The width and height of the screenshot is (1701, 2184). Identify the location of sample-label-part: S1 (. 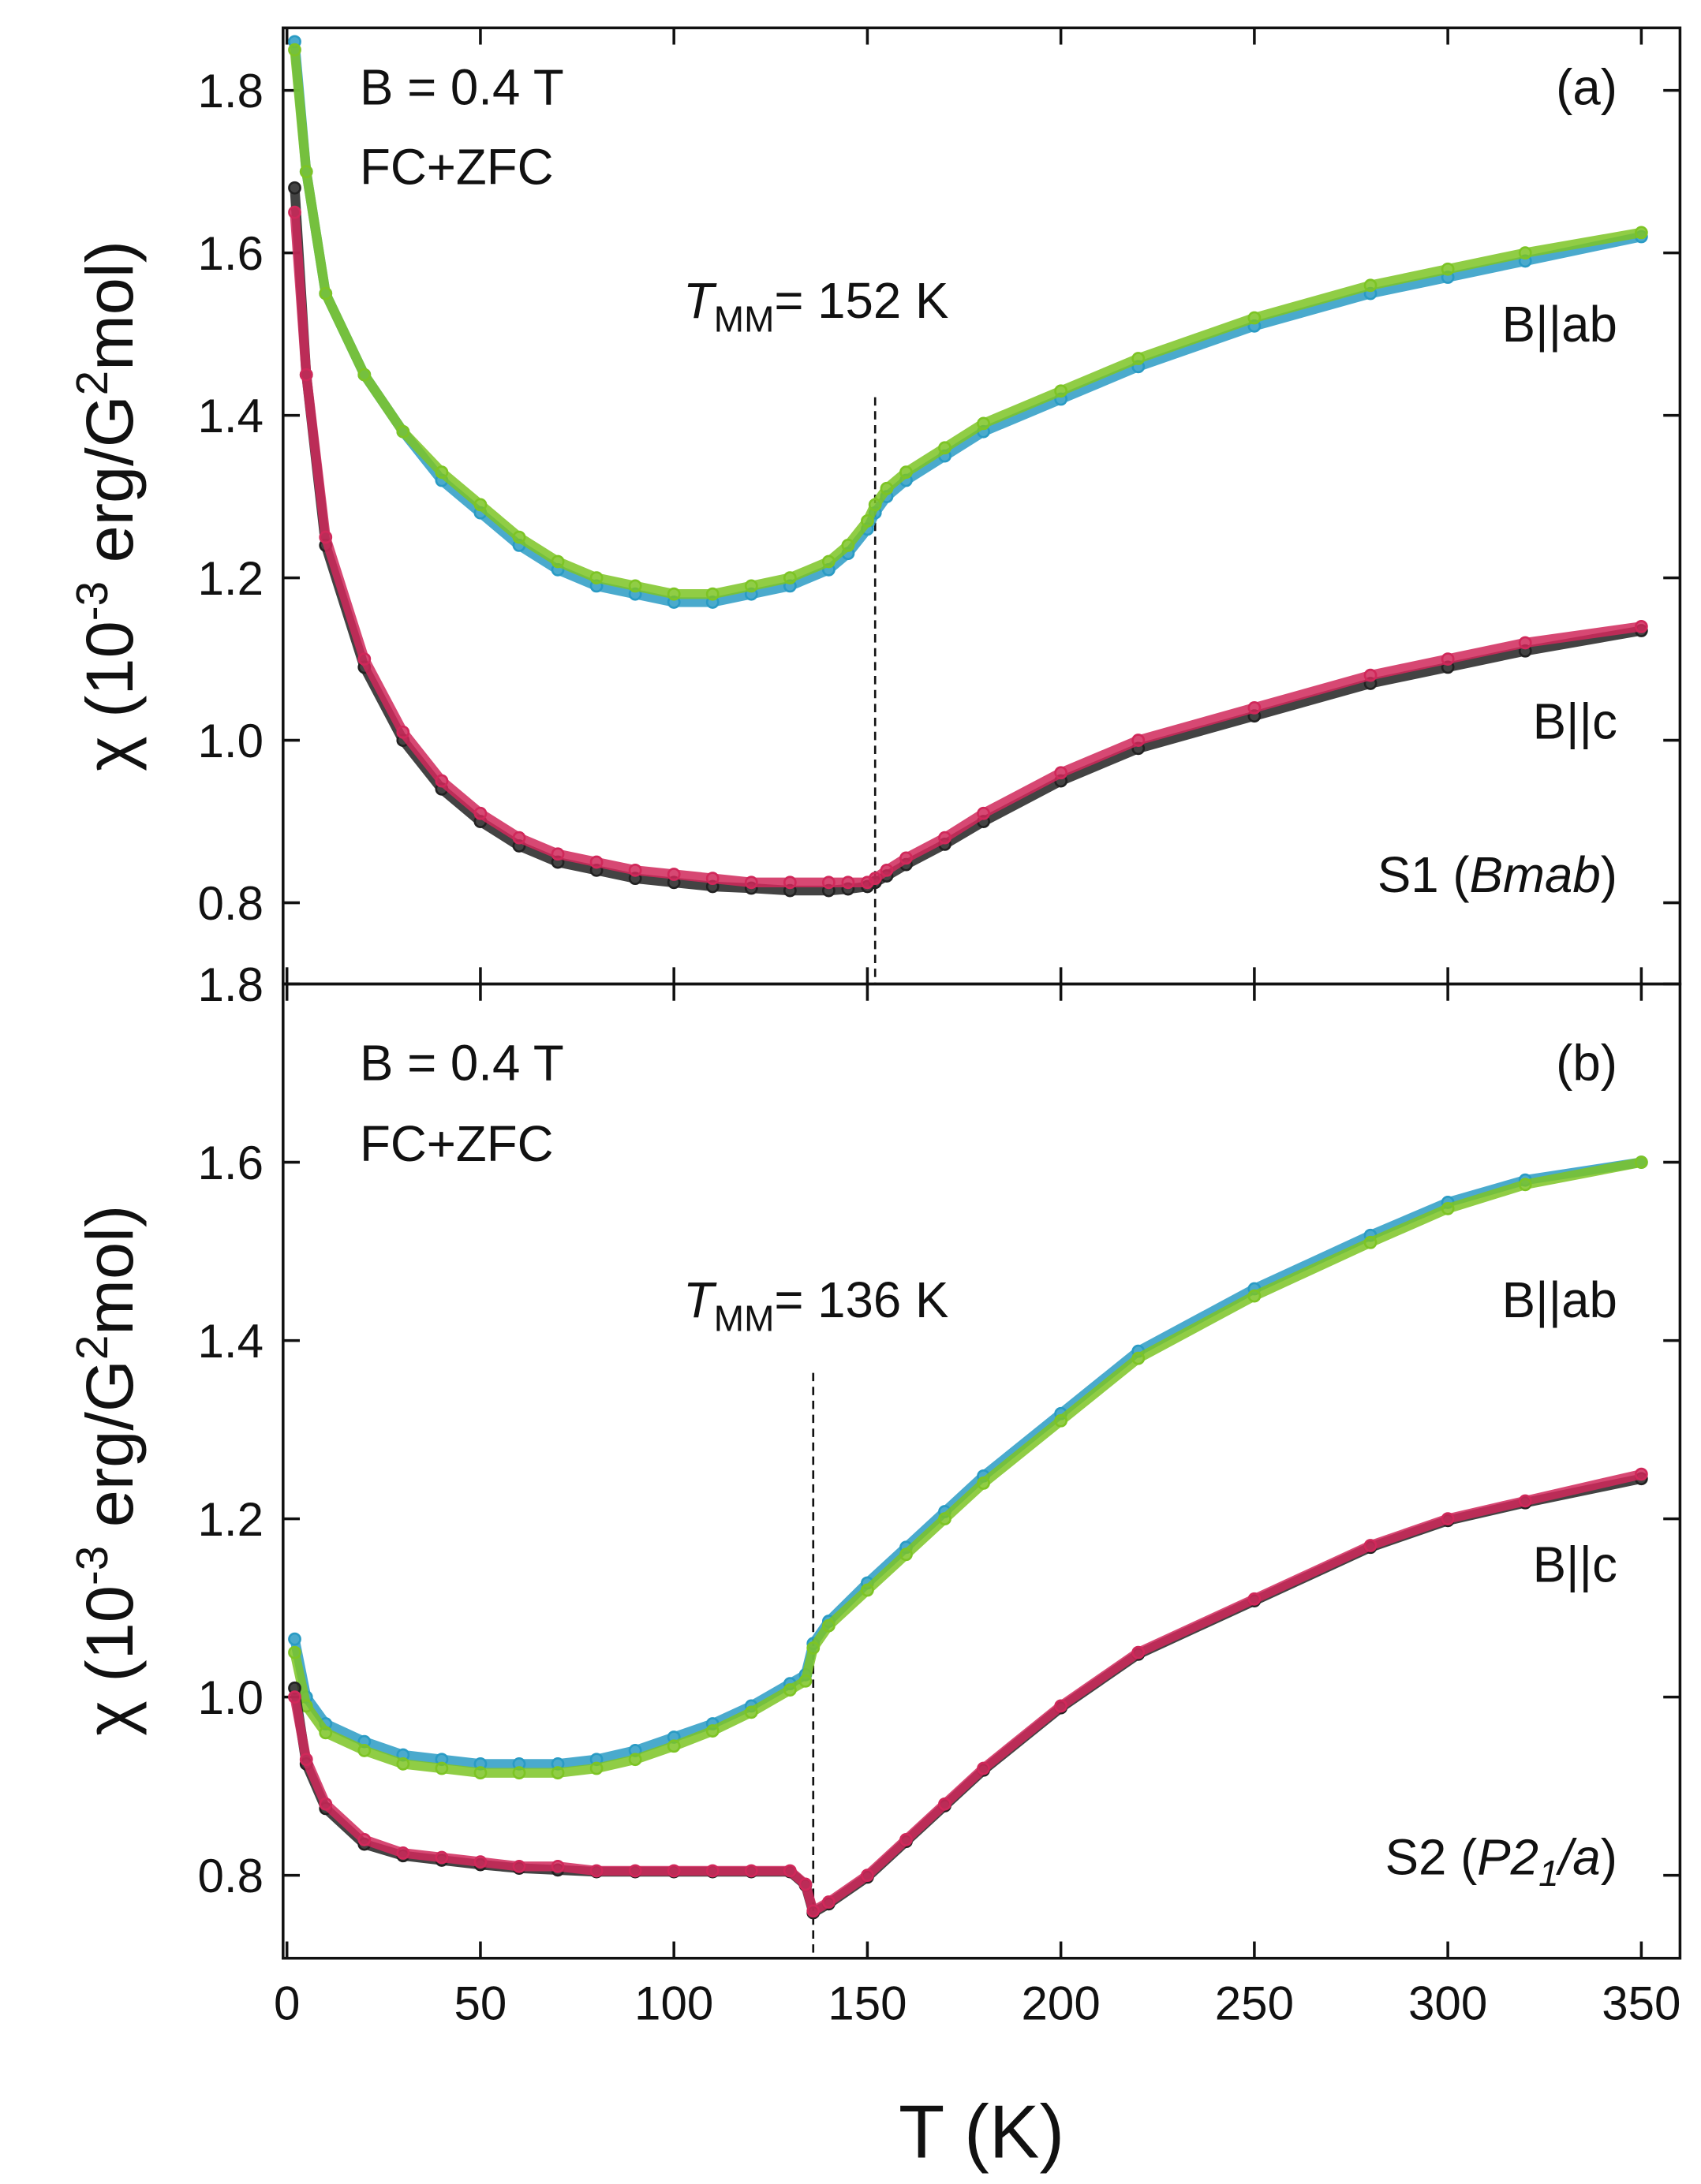
(1424, 875).